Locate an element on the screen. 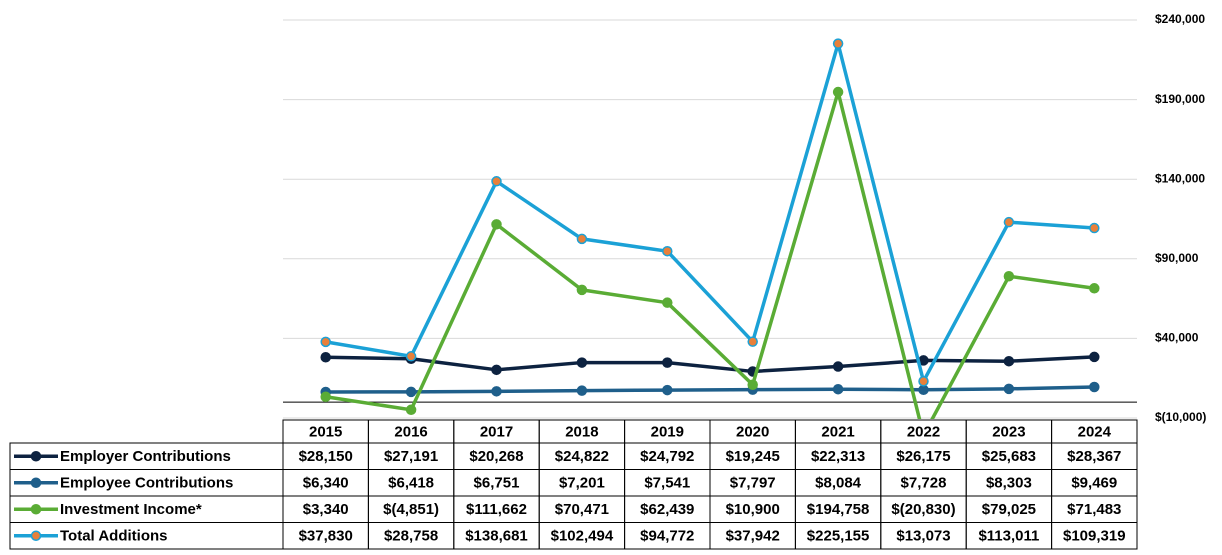 This screenshot has width=1222, height=555. x-tick-label: 2015 is located at coordinates (325, 431).